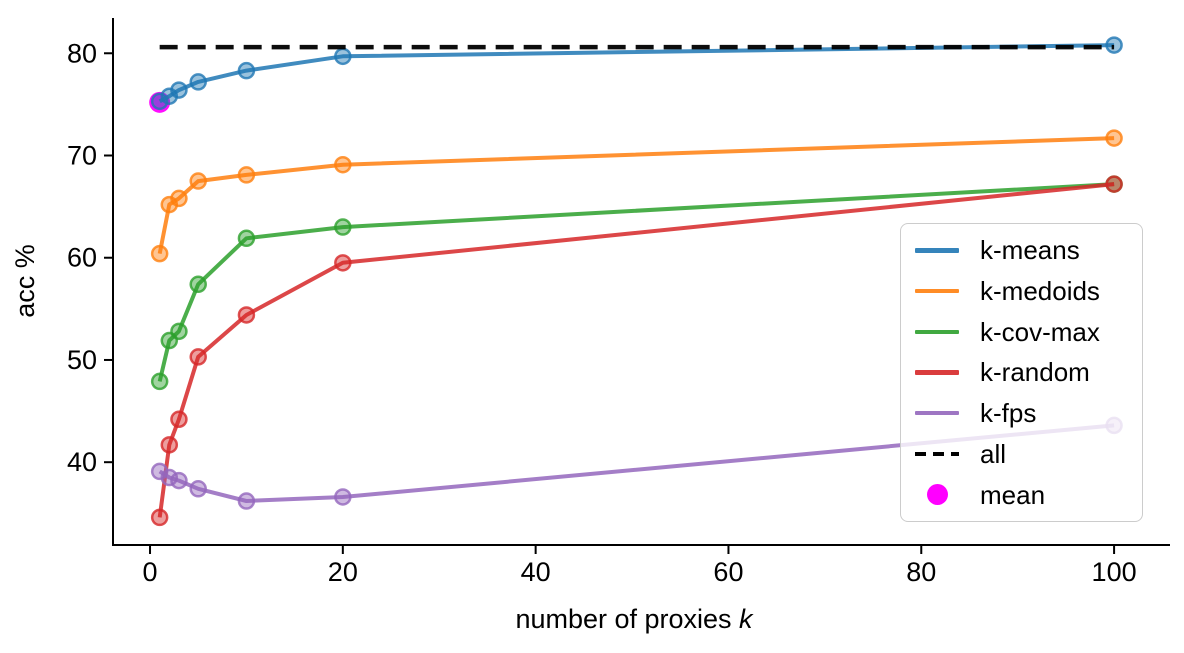  What do you see at coordinates (1008, 413) in the screenshot?
I see `legend-label-k-fps: k-fps` at bounding box center [1008, 413].